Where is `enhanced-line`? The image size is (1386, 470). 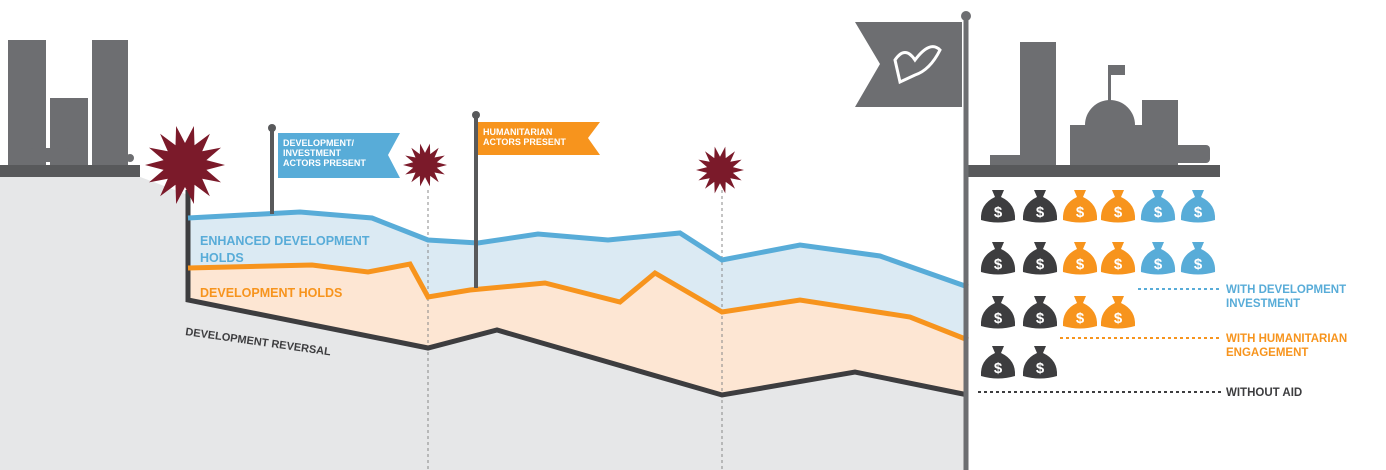
enhanced-line is located at coordinates (578, 249).